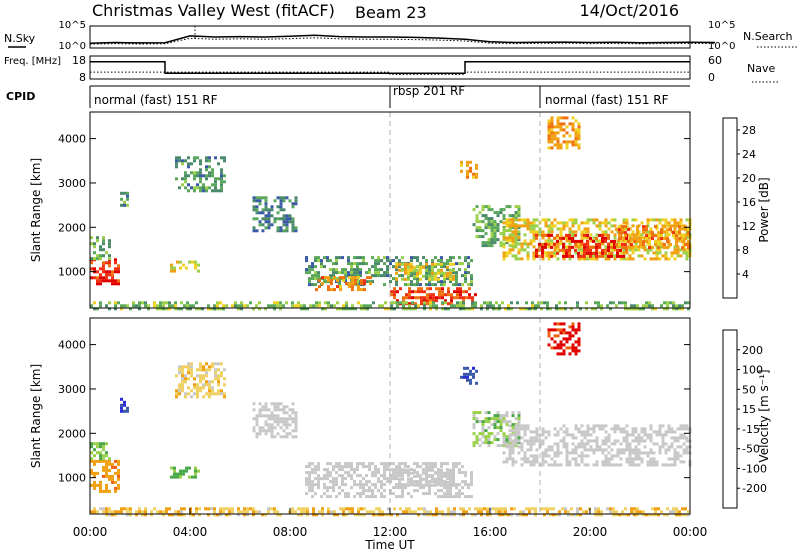 The width and height of the screenshot is (800, 554). What do you see at coordinates (715, 60) in the screenshot?
I see `freq-right-tick-top: 60` at bounding box center [715, 60].